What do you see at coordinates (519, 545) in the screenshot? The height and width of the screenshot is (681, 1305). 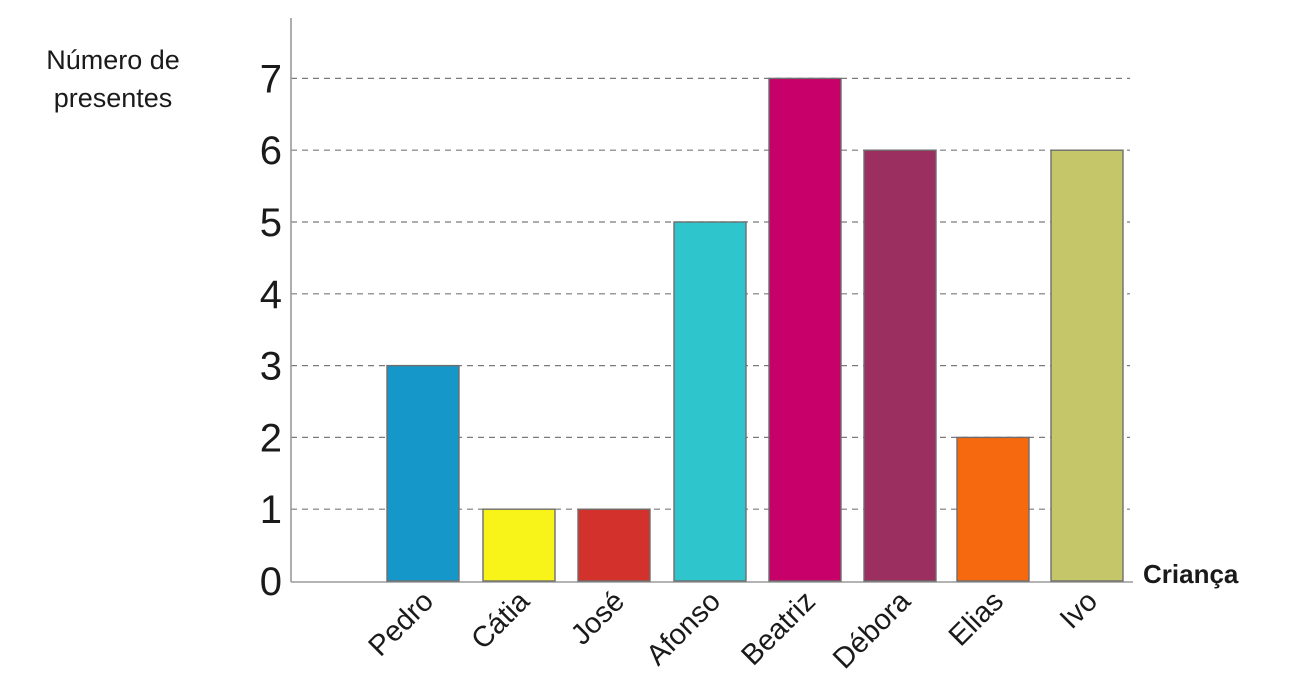 I see `bar-catia` at bounding box center [519, 545].